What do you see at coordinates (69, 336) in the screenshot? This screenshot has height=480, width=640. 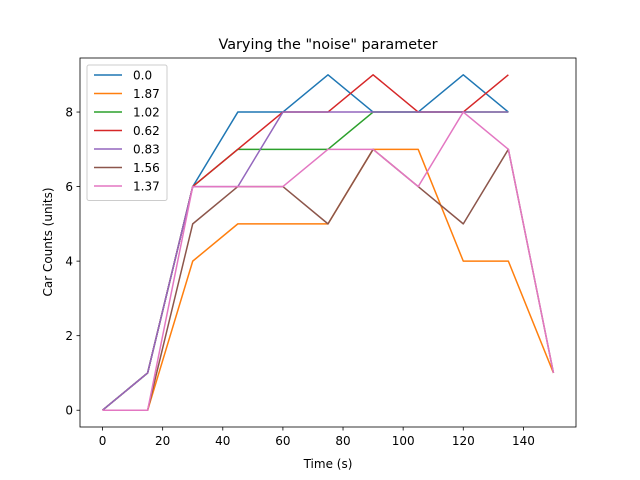 I see `y-tick-label-1: 2` at bounding box center [69, 336].